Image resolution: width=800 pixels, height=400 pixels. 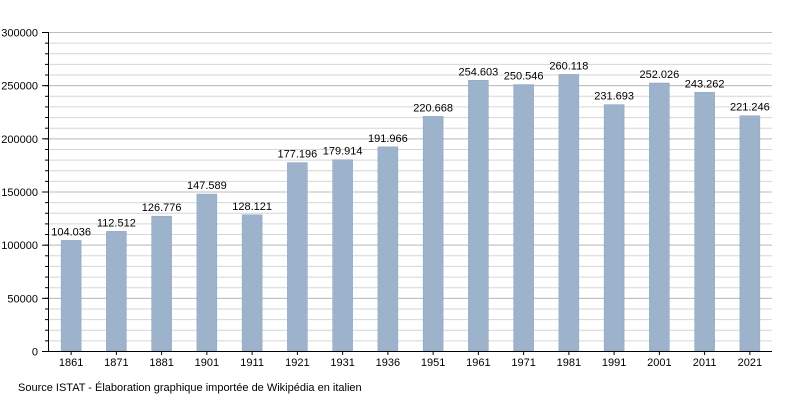 What do you see at coordinates (342, 255) in the screenshot?
I see `bar-1931` at bounding box center [342, 255].